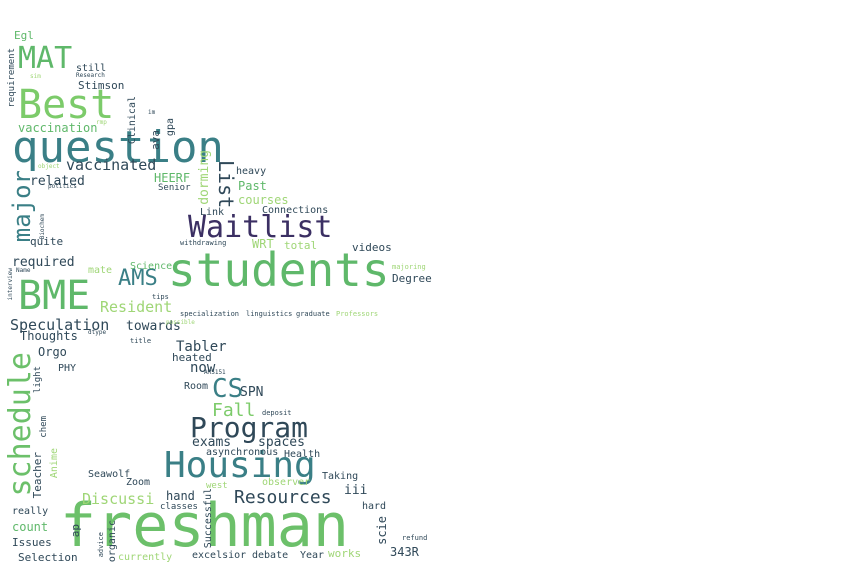 This screenshot has width=851, height=572. What do you see at coordinates (101, 122) in the screenshot?
I see `word-rmp: rmp` at bounding box center [101, 122].